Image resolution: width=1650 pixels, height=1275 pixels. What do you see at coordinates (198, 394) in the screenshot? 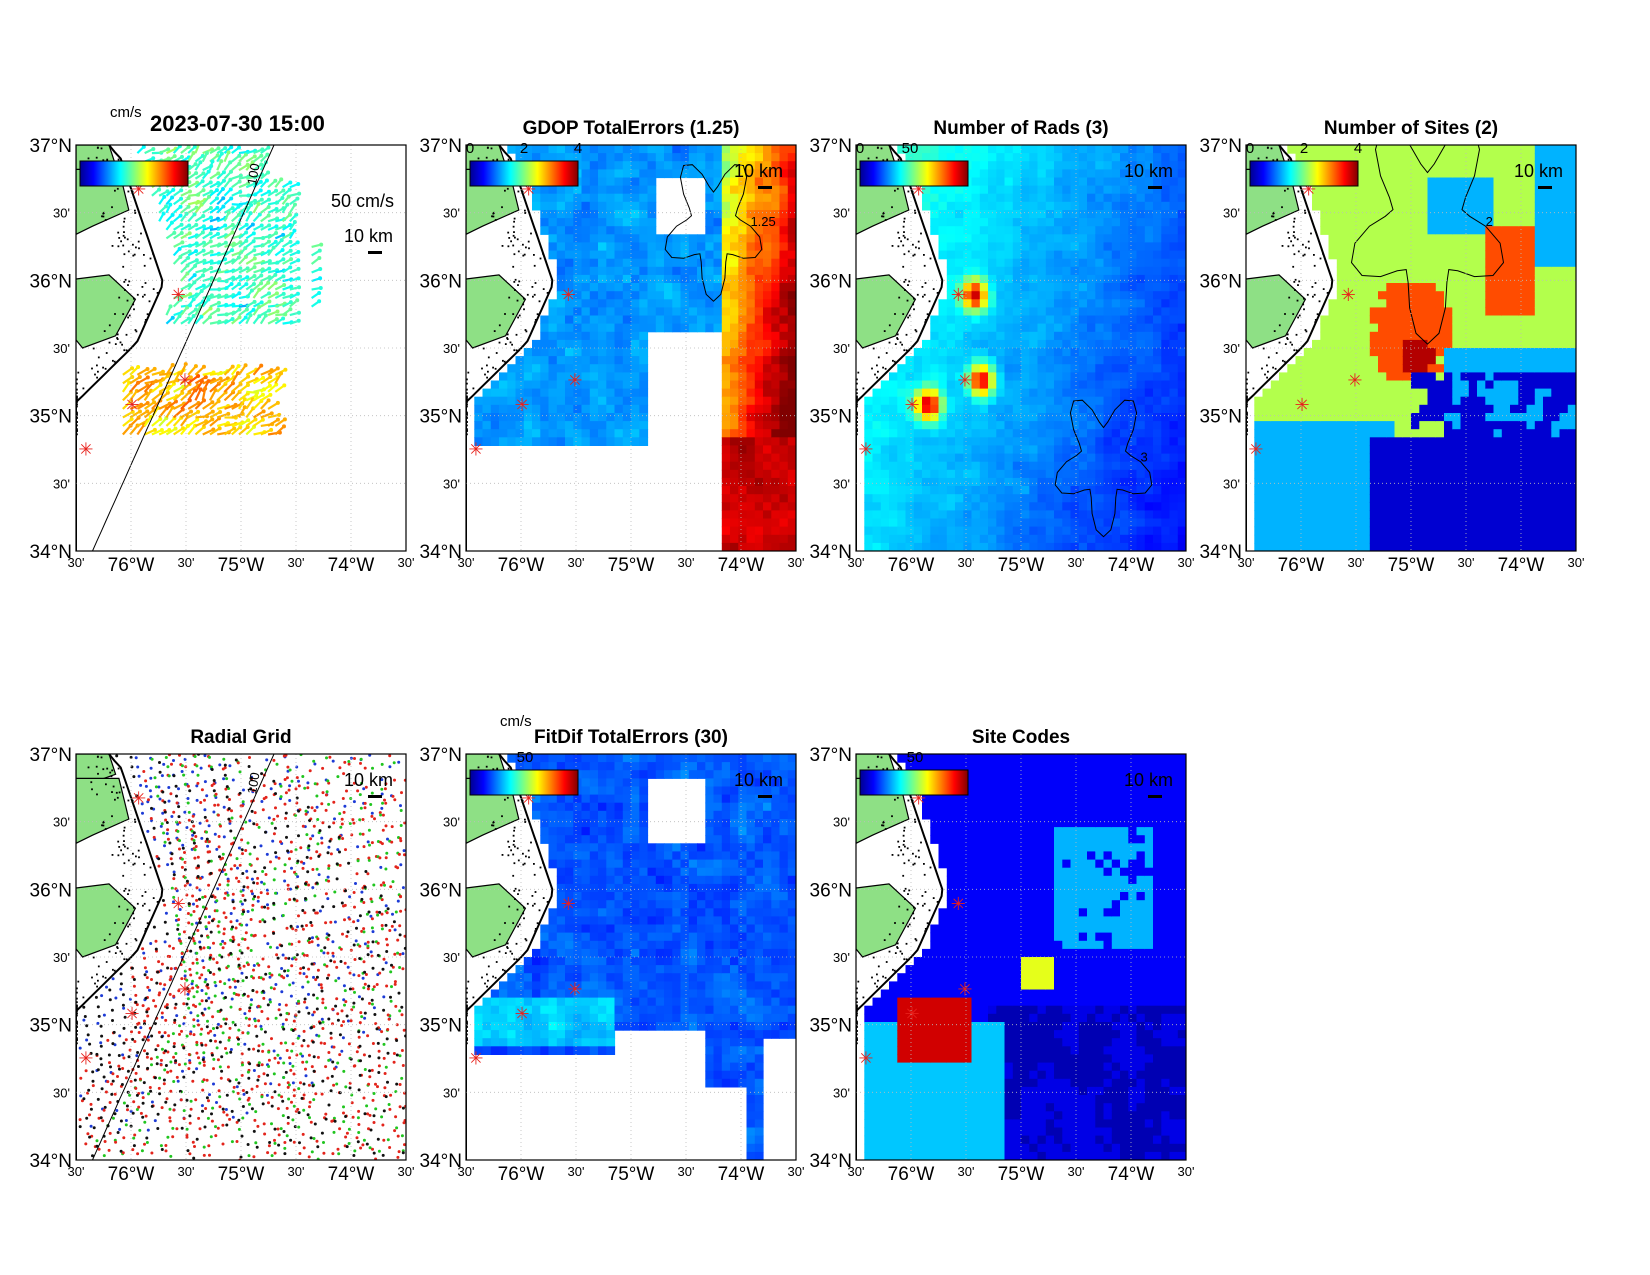
I see `current-vector` at bounding box center [198, 394].